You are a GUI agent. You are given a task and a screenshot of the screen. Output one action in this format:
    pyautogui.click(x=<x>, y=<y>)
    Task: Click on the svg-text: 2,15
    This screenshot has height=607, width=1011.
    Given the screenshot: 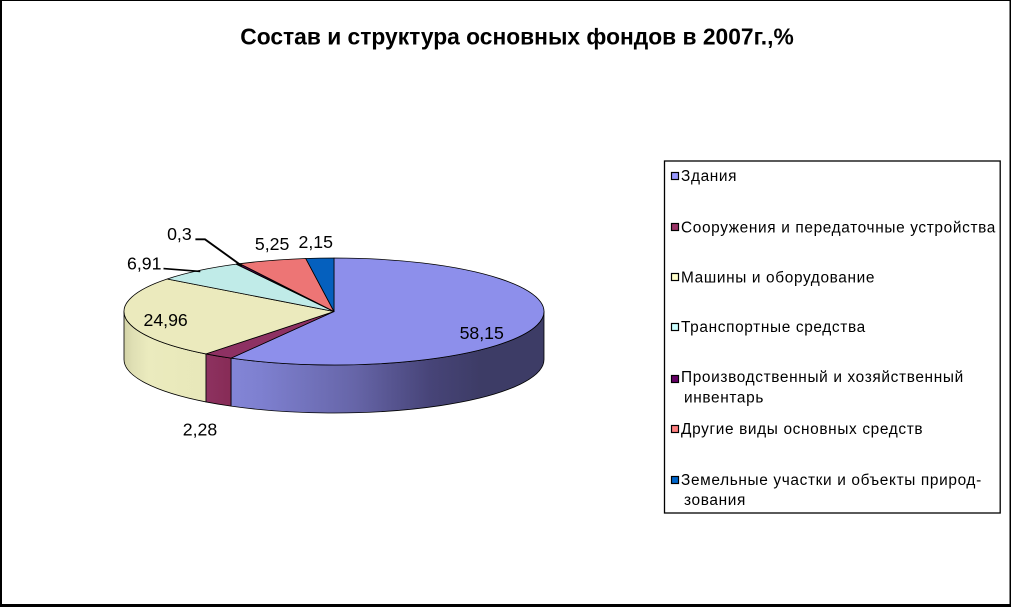 What is the action you would take?
    pyautogui.click(x=316, y=242)
    